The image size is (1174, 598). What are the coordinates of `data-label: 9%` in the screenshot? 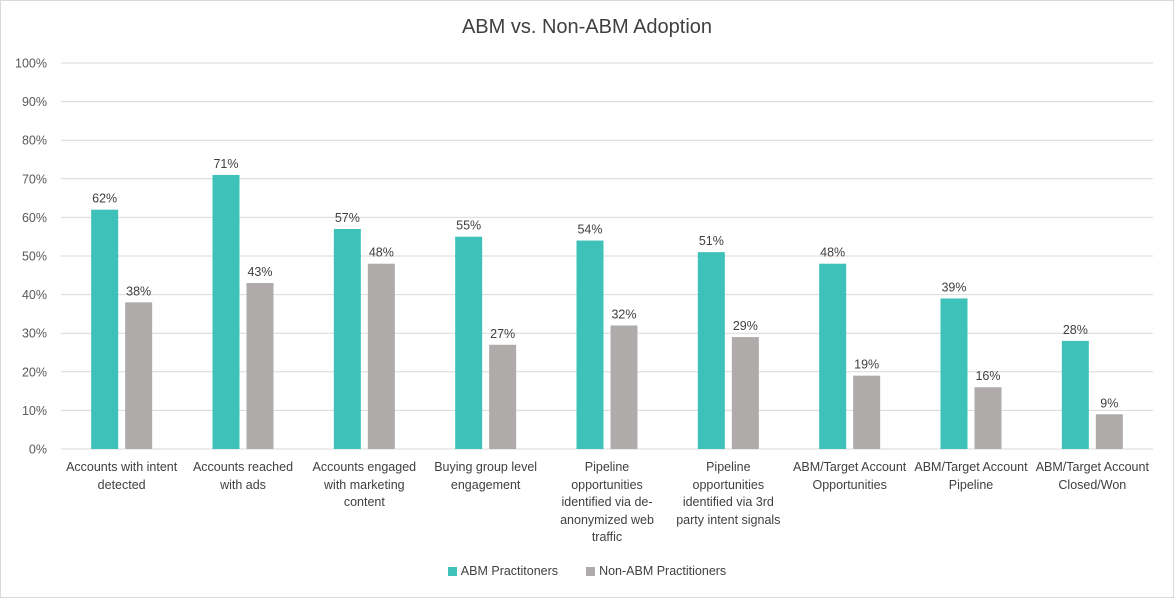 It's located at (1109, 403).